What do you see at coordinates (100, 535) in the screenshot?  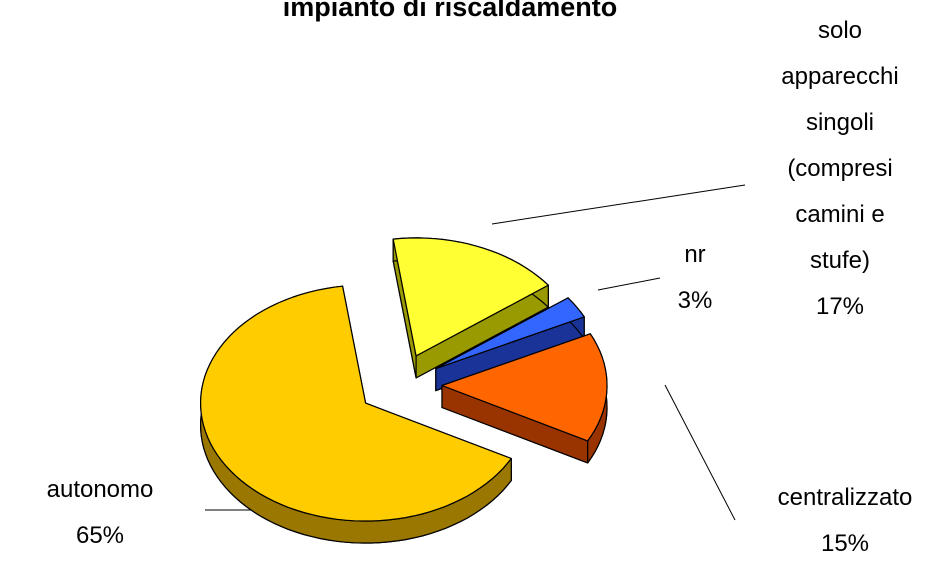 I see `value-label: 65%` at bounding box center [100, 535].